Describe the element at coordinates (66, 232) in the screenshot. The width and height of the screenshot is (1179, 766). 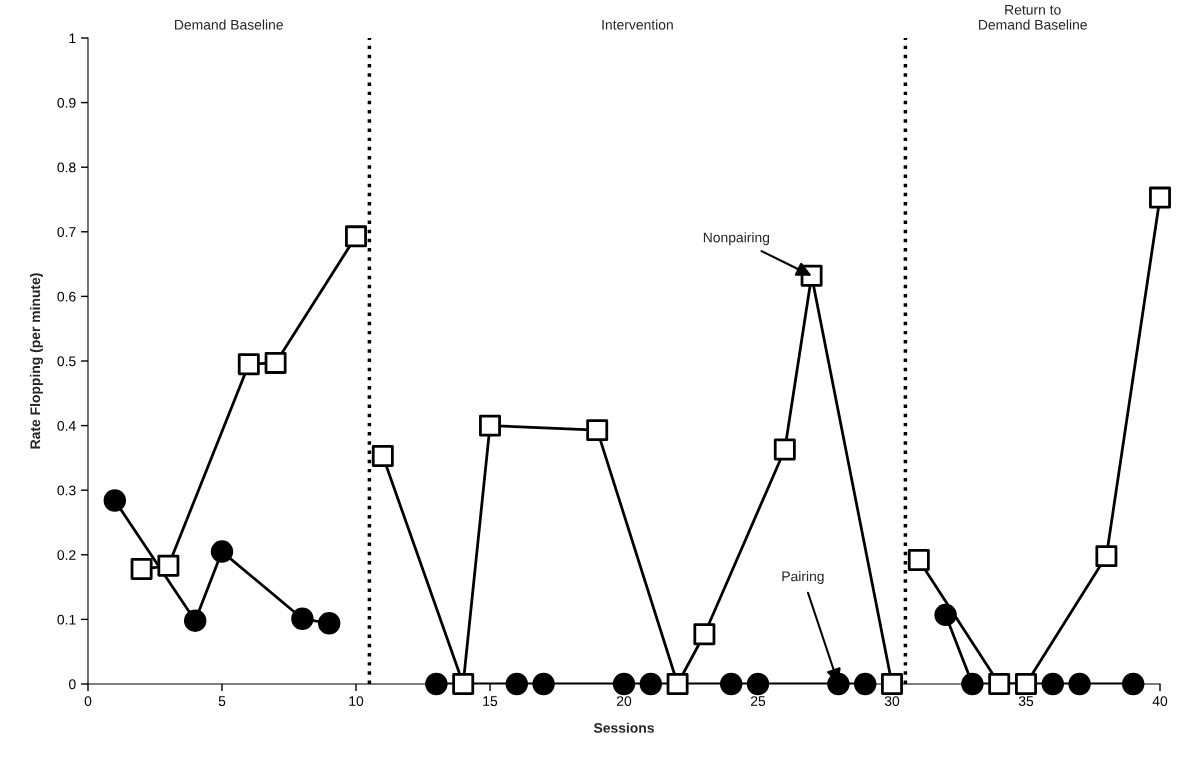
I see `y-tick-label: 0.7` at that location.